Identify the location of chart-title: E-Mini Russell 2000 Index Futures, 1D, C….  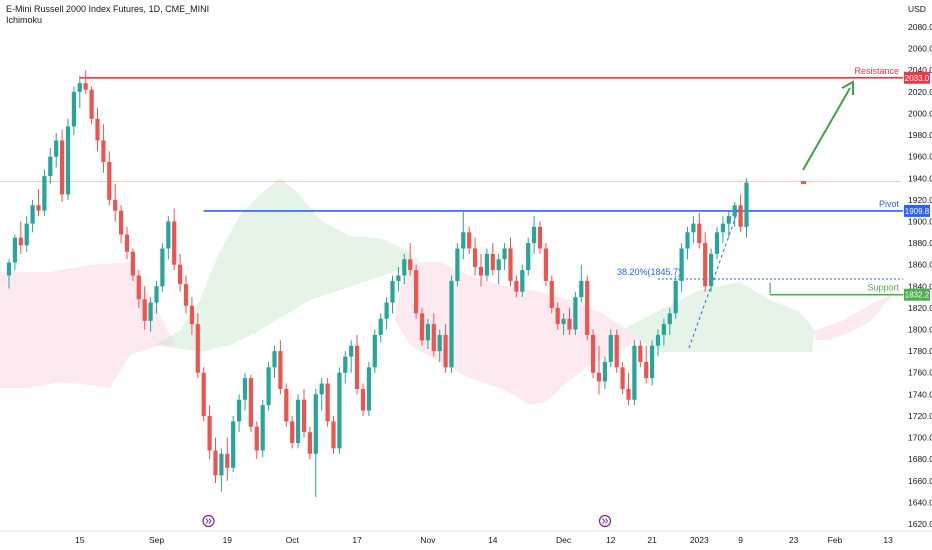
(108, 9).